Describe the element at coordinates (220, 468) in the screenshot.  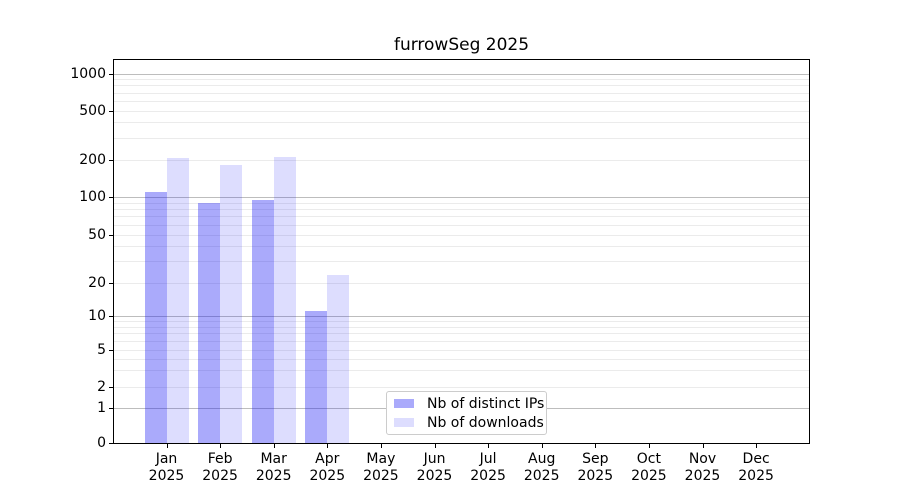
I see `x-tick-label: Feb 2025` at that location.